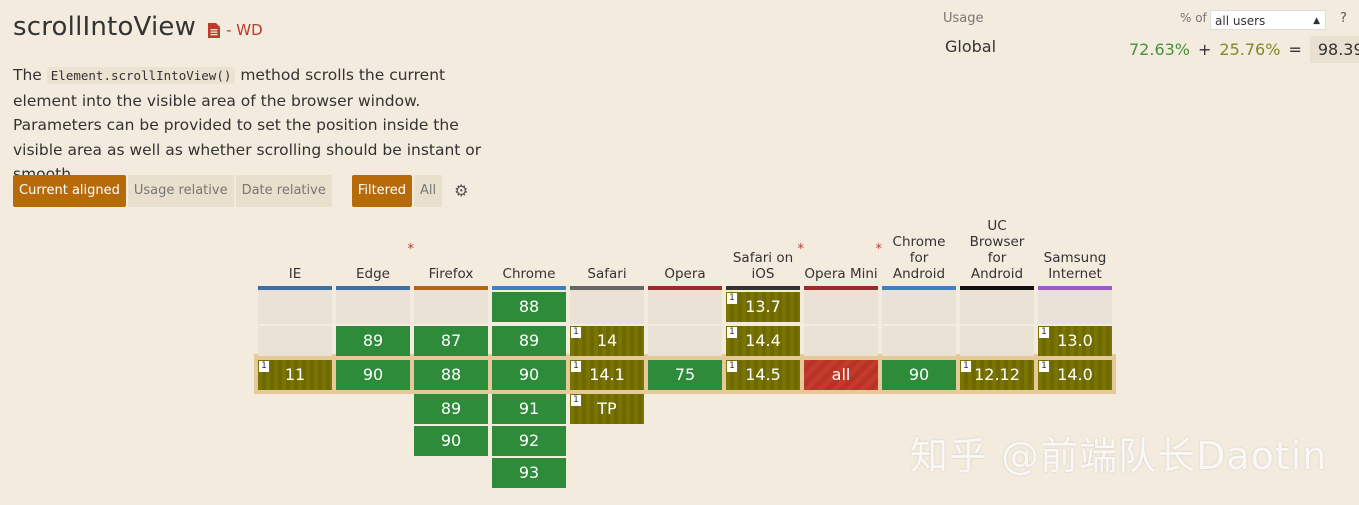 This screenshot has width=1359, height=505. I want to click on date-relative-button: Date relative, so click(283, 191).